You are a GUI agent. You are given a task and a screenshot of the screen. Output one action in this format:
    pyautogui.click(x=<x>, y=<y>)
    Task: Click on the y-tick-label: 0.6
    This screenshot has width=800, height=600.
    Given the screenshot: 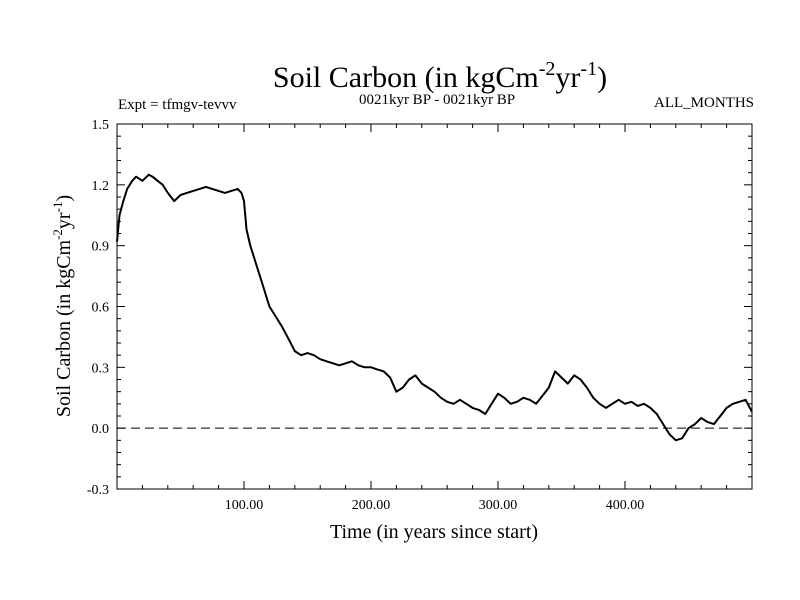 What is the action you would take?
    pyautogui.click(x=101, y=308)
    